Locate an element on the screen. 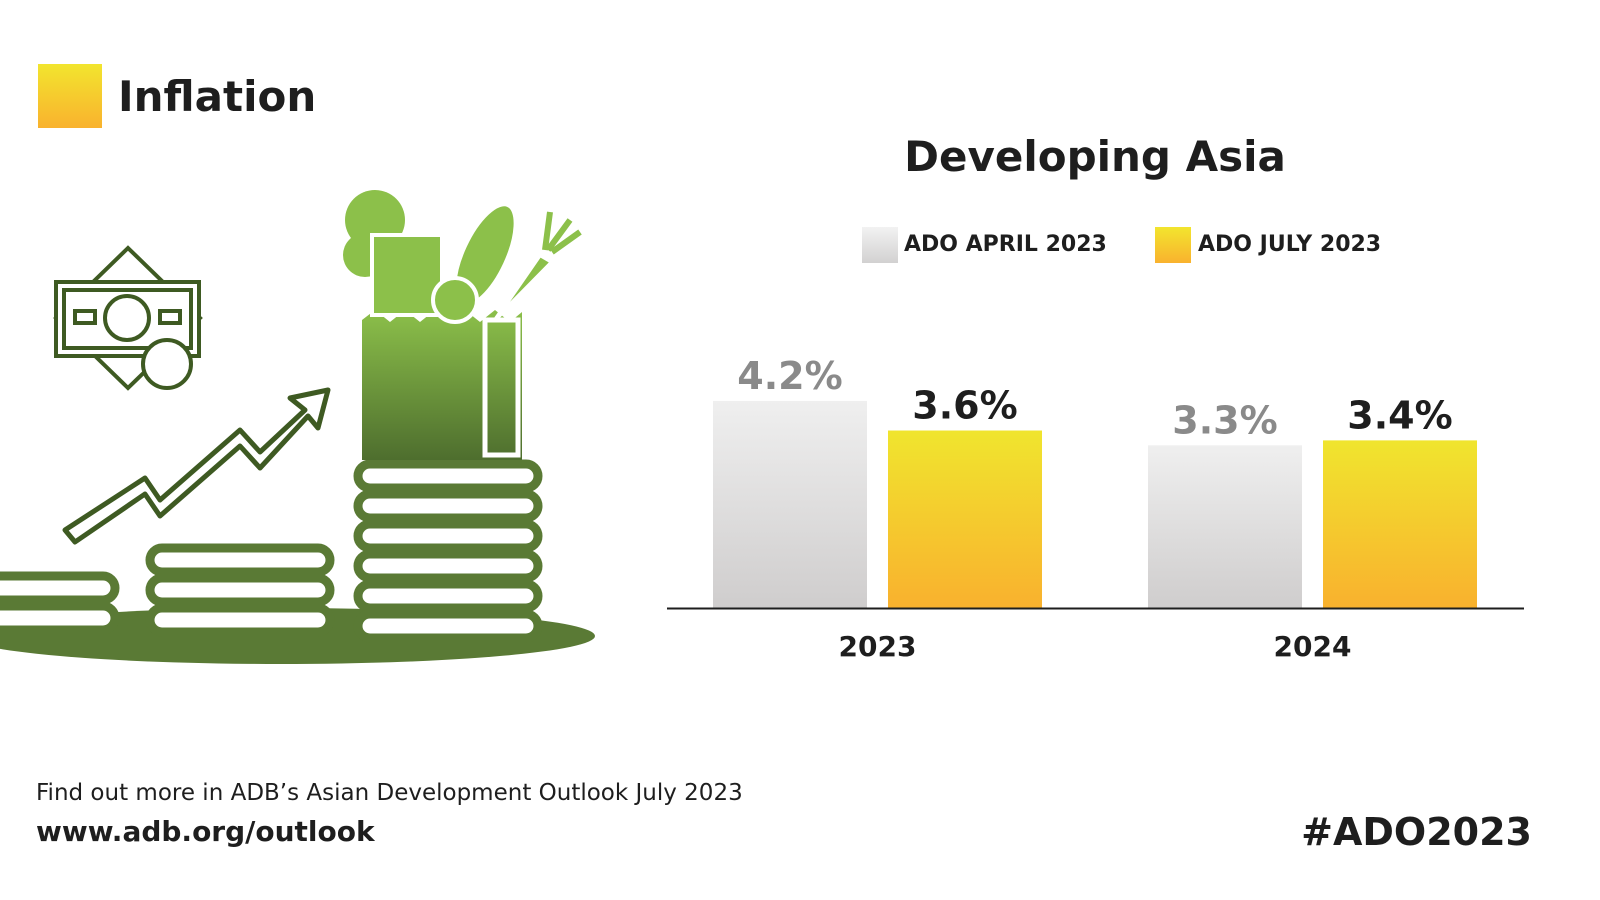  bar-july-2024 is located at coordinates (1400, 524).